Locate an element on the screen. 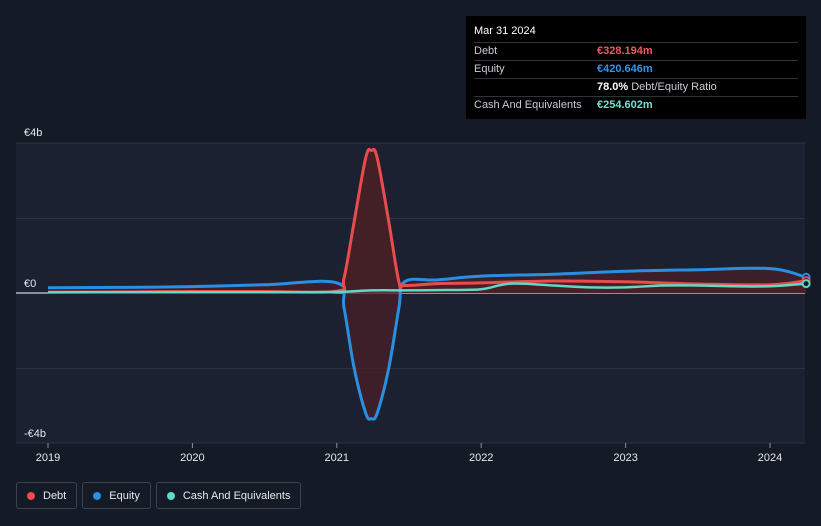  tooltip-row-equity: Equity €420.646m is located at coordinates (636, 69).